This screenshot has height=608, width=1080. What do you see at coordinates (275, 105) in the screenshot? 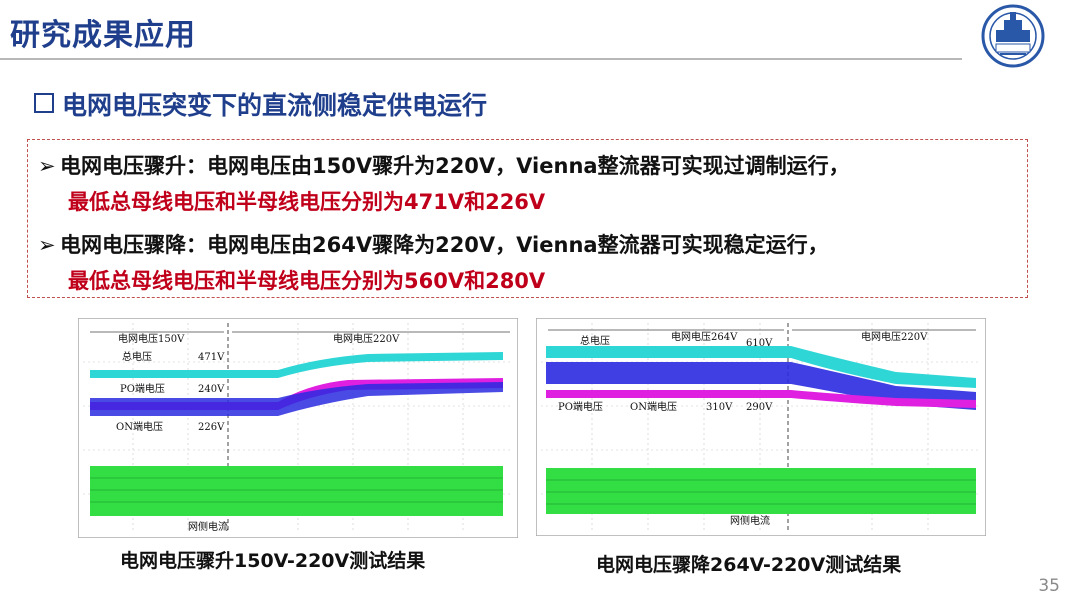
I see `section-heading-text: 电网电压突变下的直流侧稳定供电运行` at bounding box center [275, 105].